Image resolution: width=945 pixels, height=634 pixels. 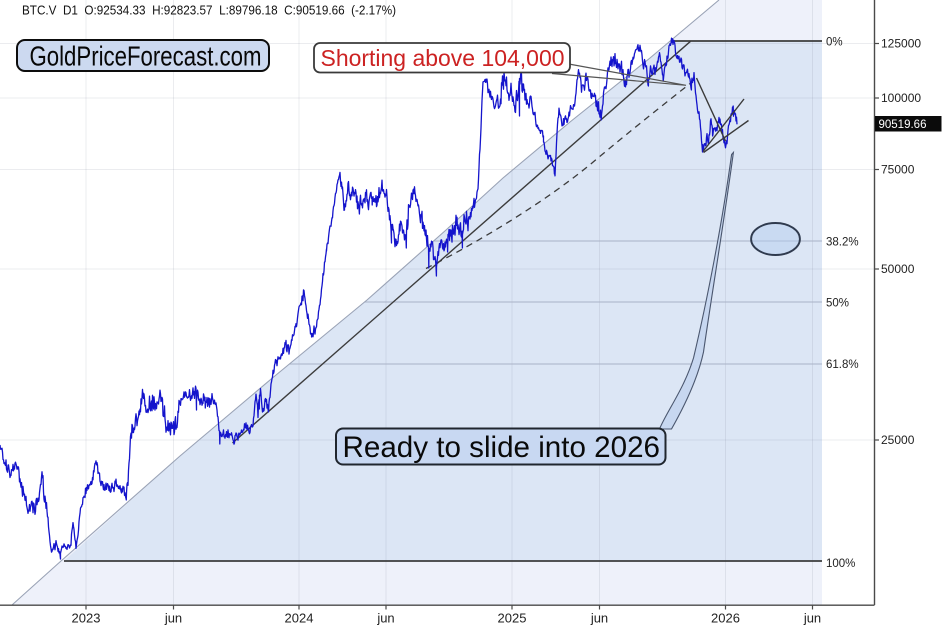 I want to click on svg-text: 90519.66, so click(x=903, y=125).